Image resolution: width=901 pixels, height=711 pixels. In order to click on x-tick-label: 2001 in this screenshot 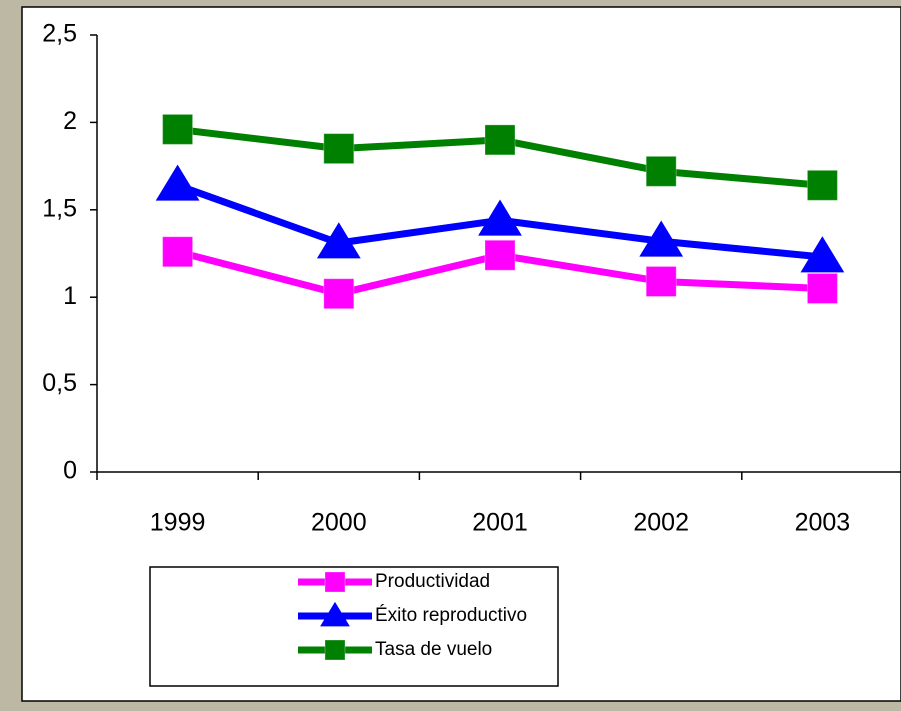, I will do `click(500, 523)`.